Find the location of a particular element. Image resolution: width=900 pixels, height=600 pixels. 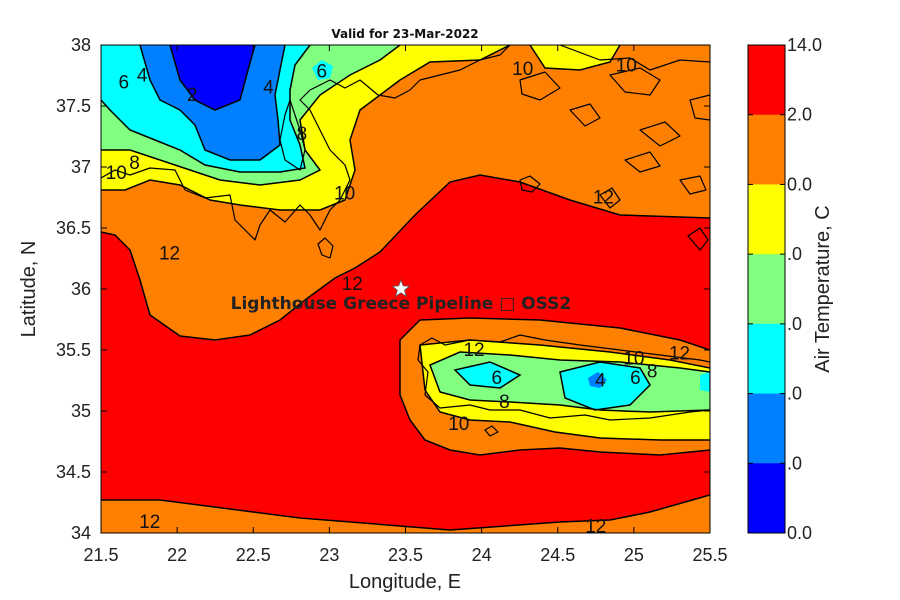

coastline-kythera is located at coordinates (325, 248).